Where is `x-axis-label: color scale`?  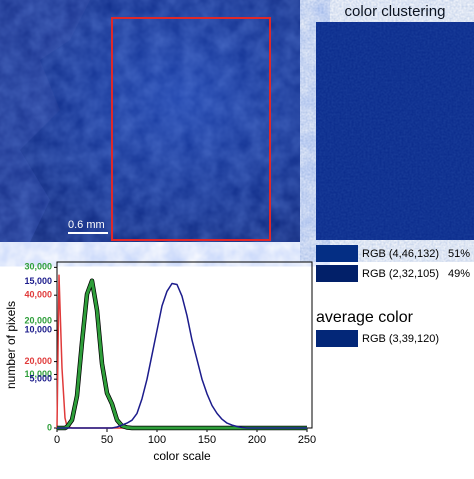
x-axis-label: color scale is located at coordinates (182, 456).